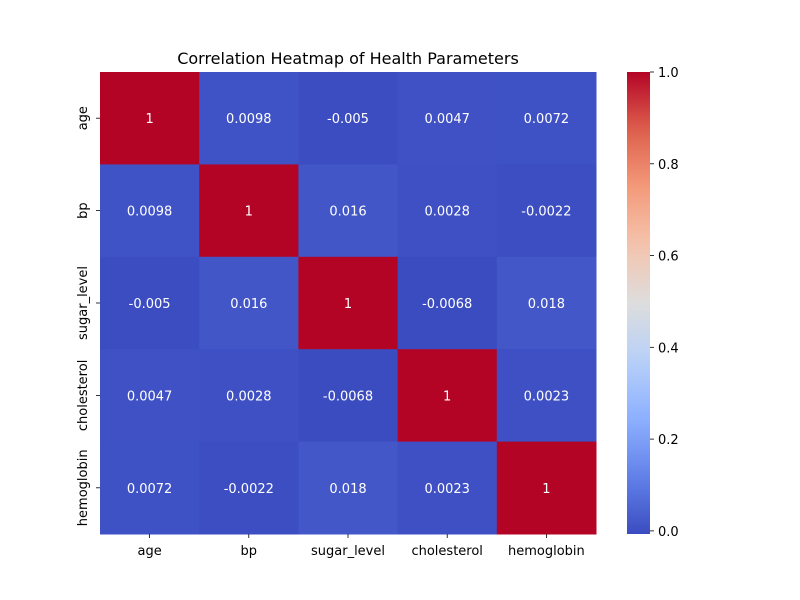 The height and width of the screenshot is (600, 800). I want to click on y-tick-label: cholesterol, so click(83, 395).